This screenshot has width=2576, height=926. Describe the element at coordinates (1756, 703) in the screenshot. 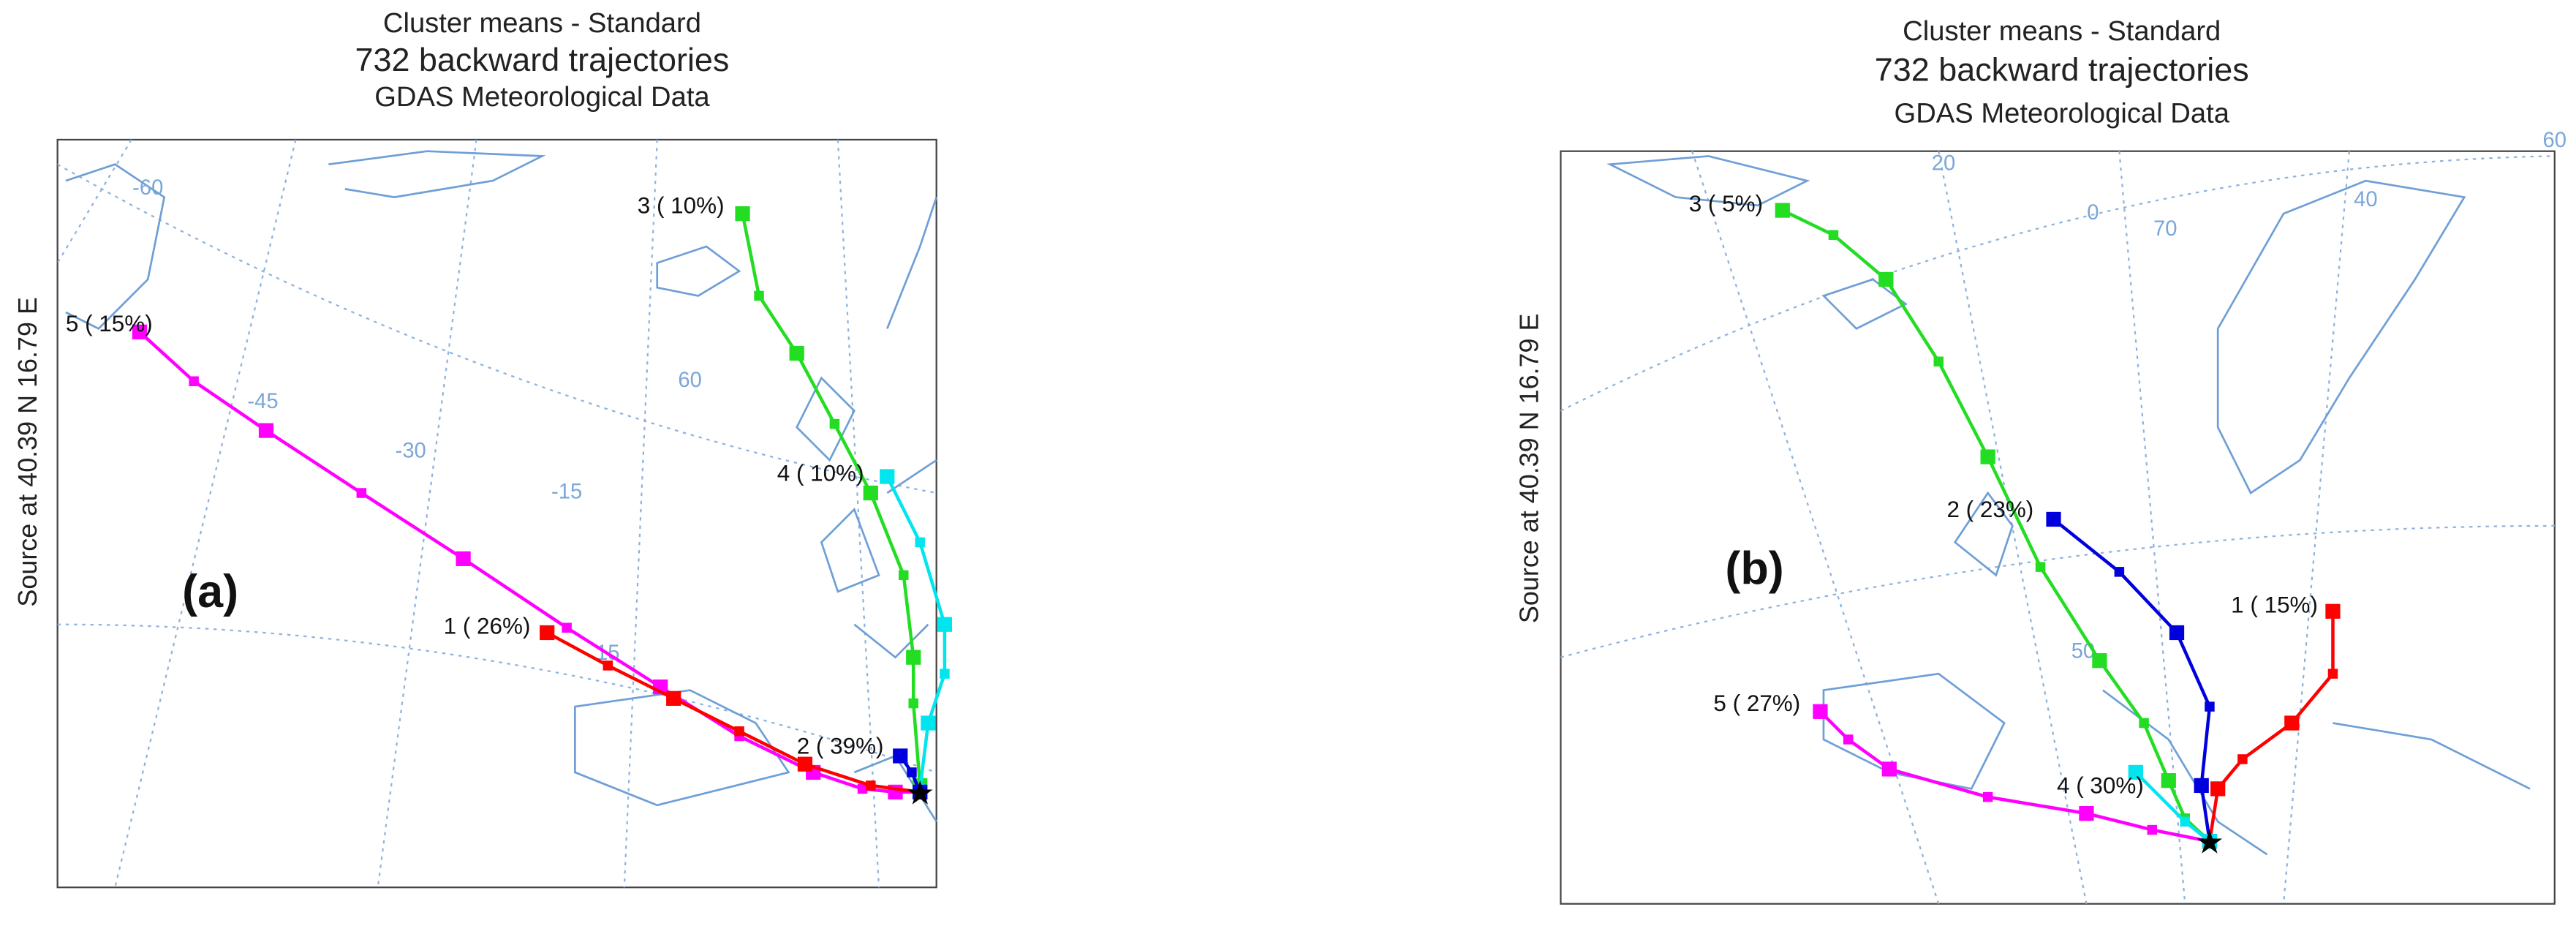

I see `cluster-label: 5 ( 27%)` at that location.